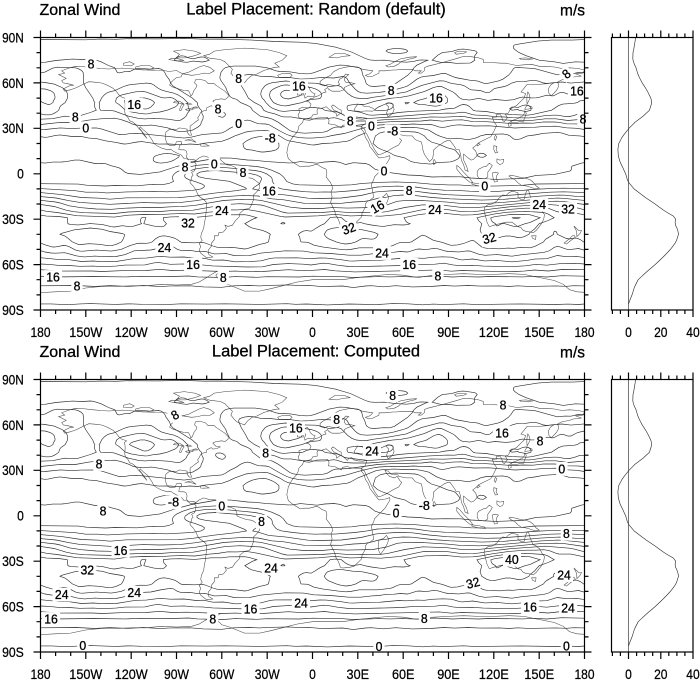 The height and width of the screenshot is (686, 700). I want to click on svg-text: 90W, so click(177, 674).